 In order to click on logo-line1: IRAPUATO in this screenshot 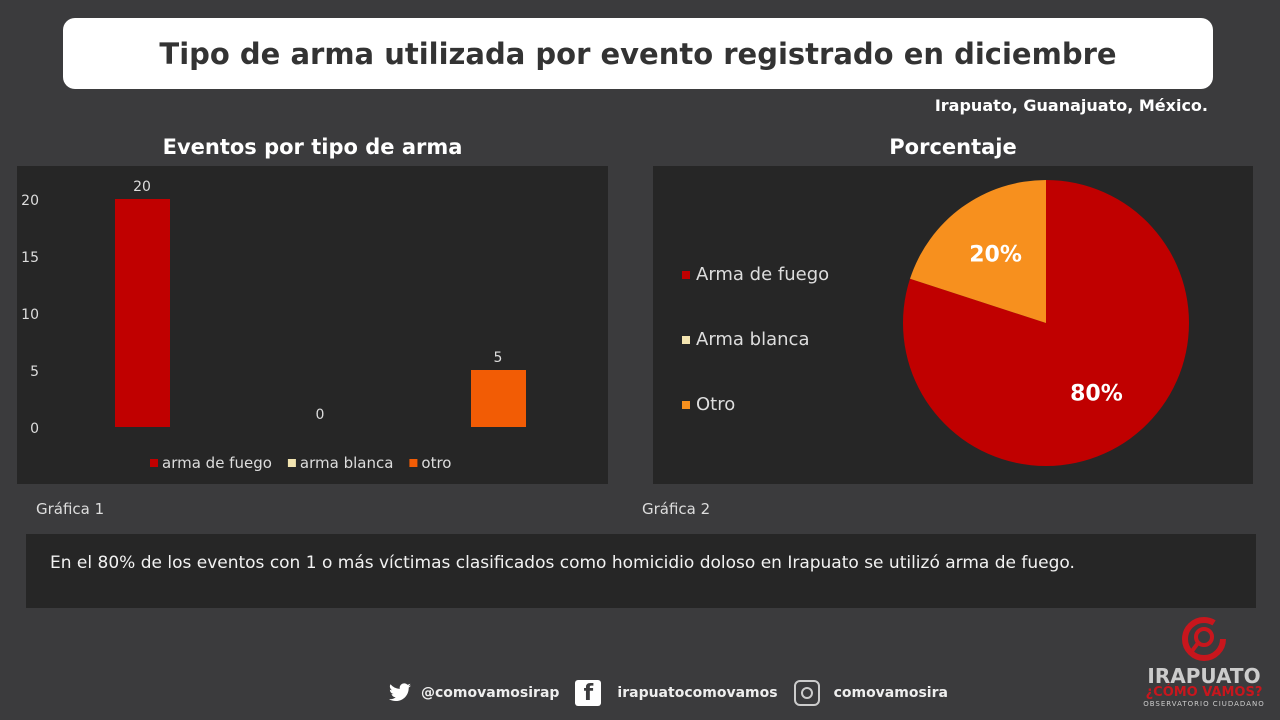, I will do `click(1204, 676)`.